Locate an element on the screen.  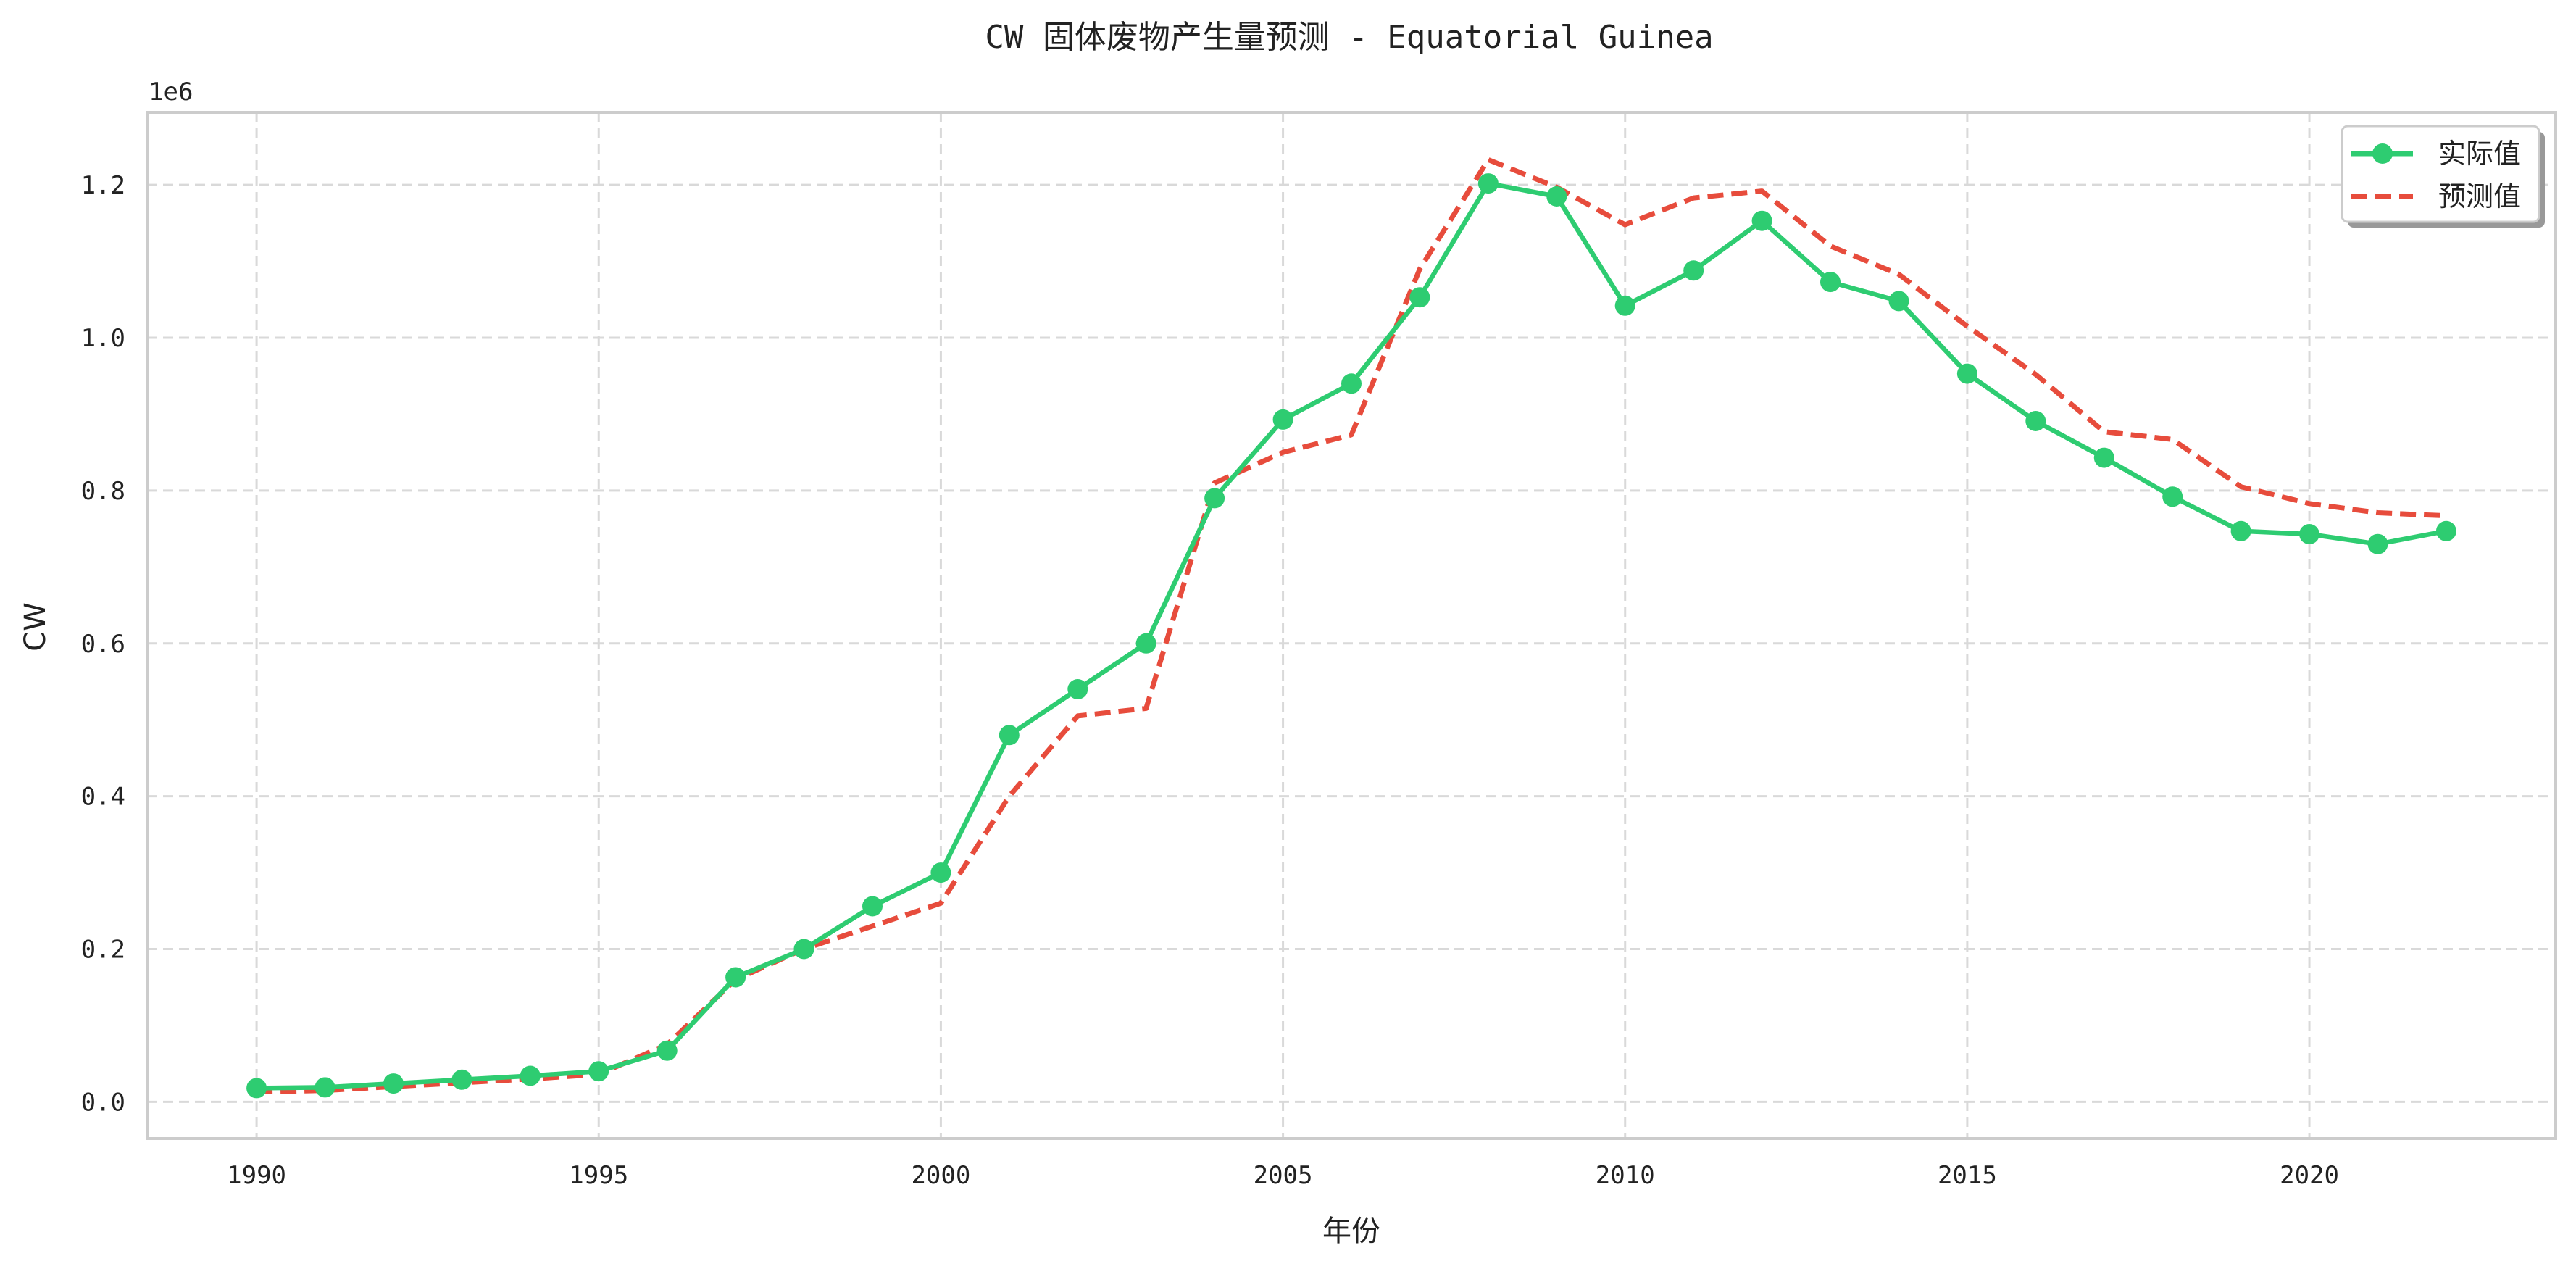
x-tick-label: 1990 is located at coordinates (256, 1175).